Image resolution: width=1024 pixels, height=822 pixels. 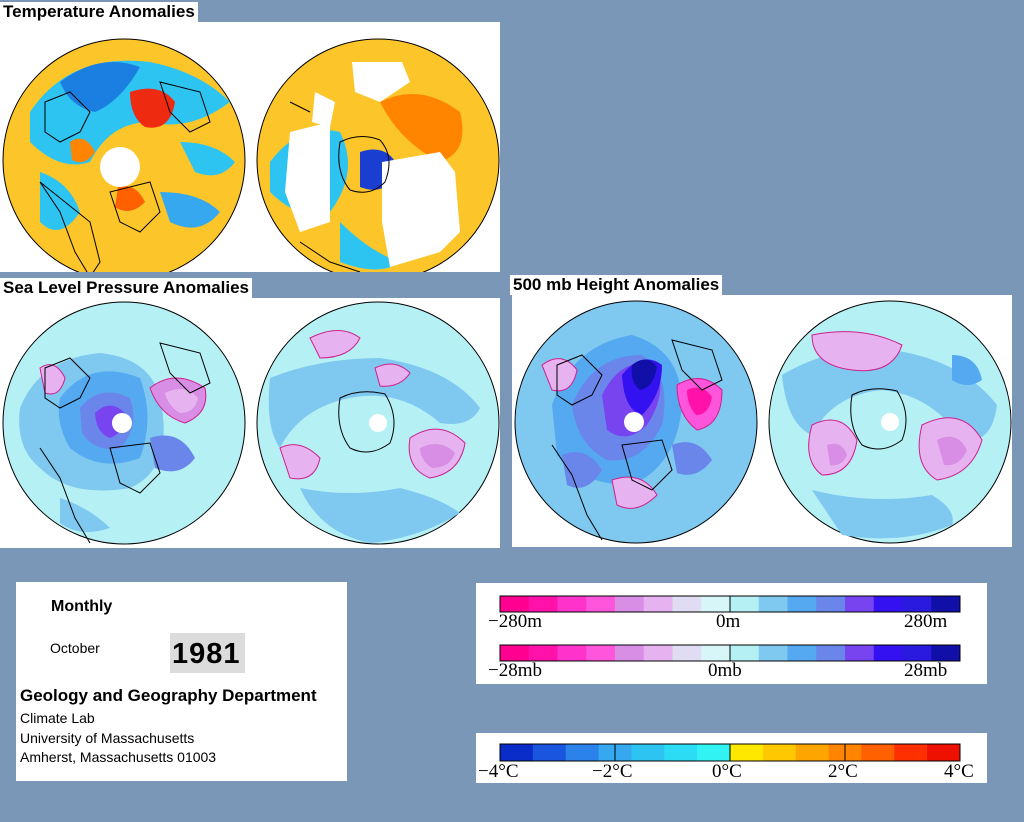 I want to click on department-label: Geology and Geography Department, so click(x=168, y=695).